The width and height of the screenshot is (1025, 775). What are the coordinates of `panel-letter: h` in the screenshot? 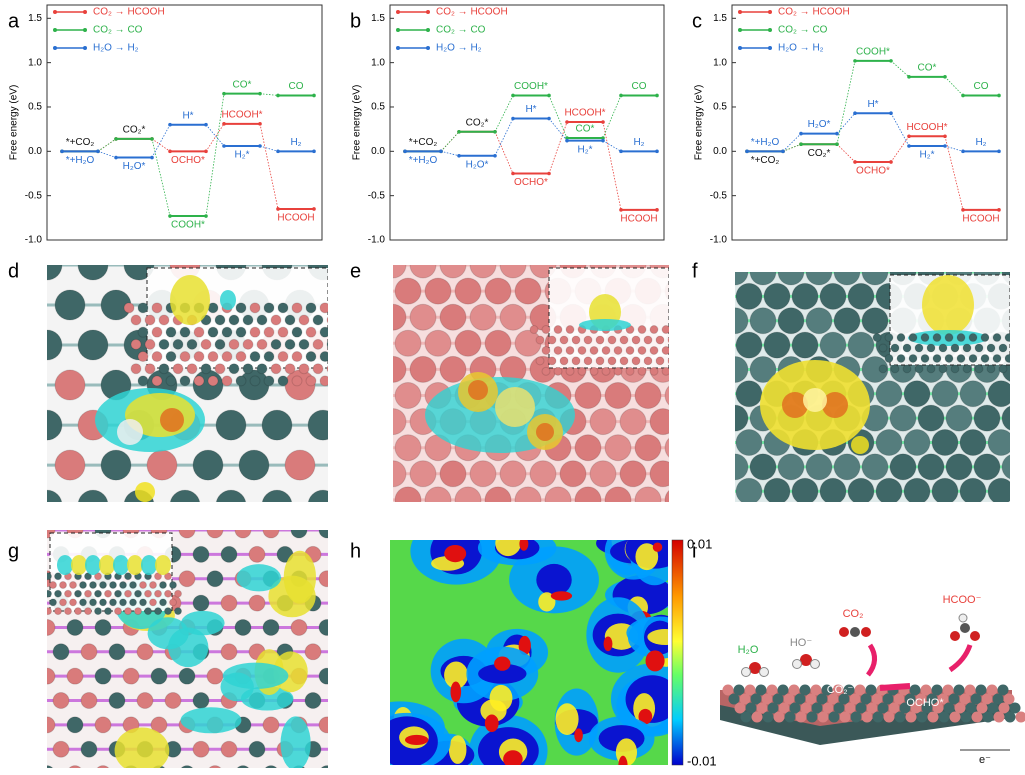 It's located at (355, 551).